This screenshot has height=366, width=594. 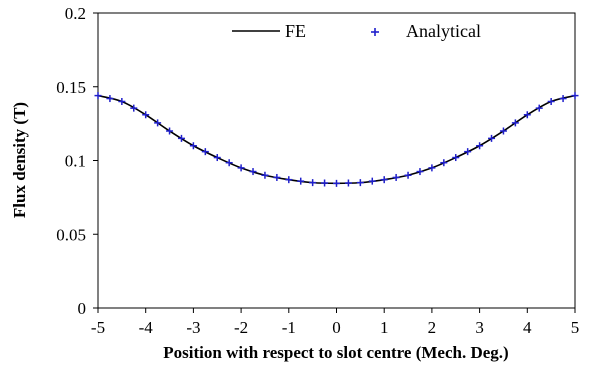 I want to click on y-axis-title: Flux density (T), so click(x=19, y=160).